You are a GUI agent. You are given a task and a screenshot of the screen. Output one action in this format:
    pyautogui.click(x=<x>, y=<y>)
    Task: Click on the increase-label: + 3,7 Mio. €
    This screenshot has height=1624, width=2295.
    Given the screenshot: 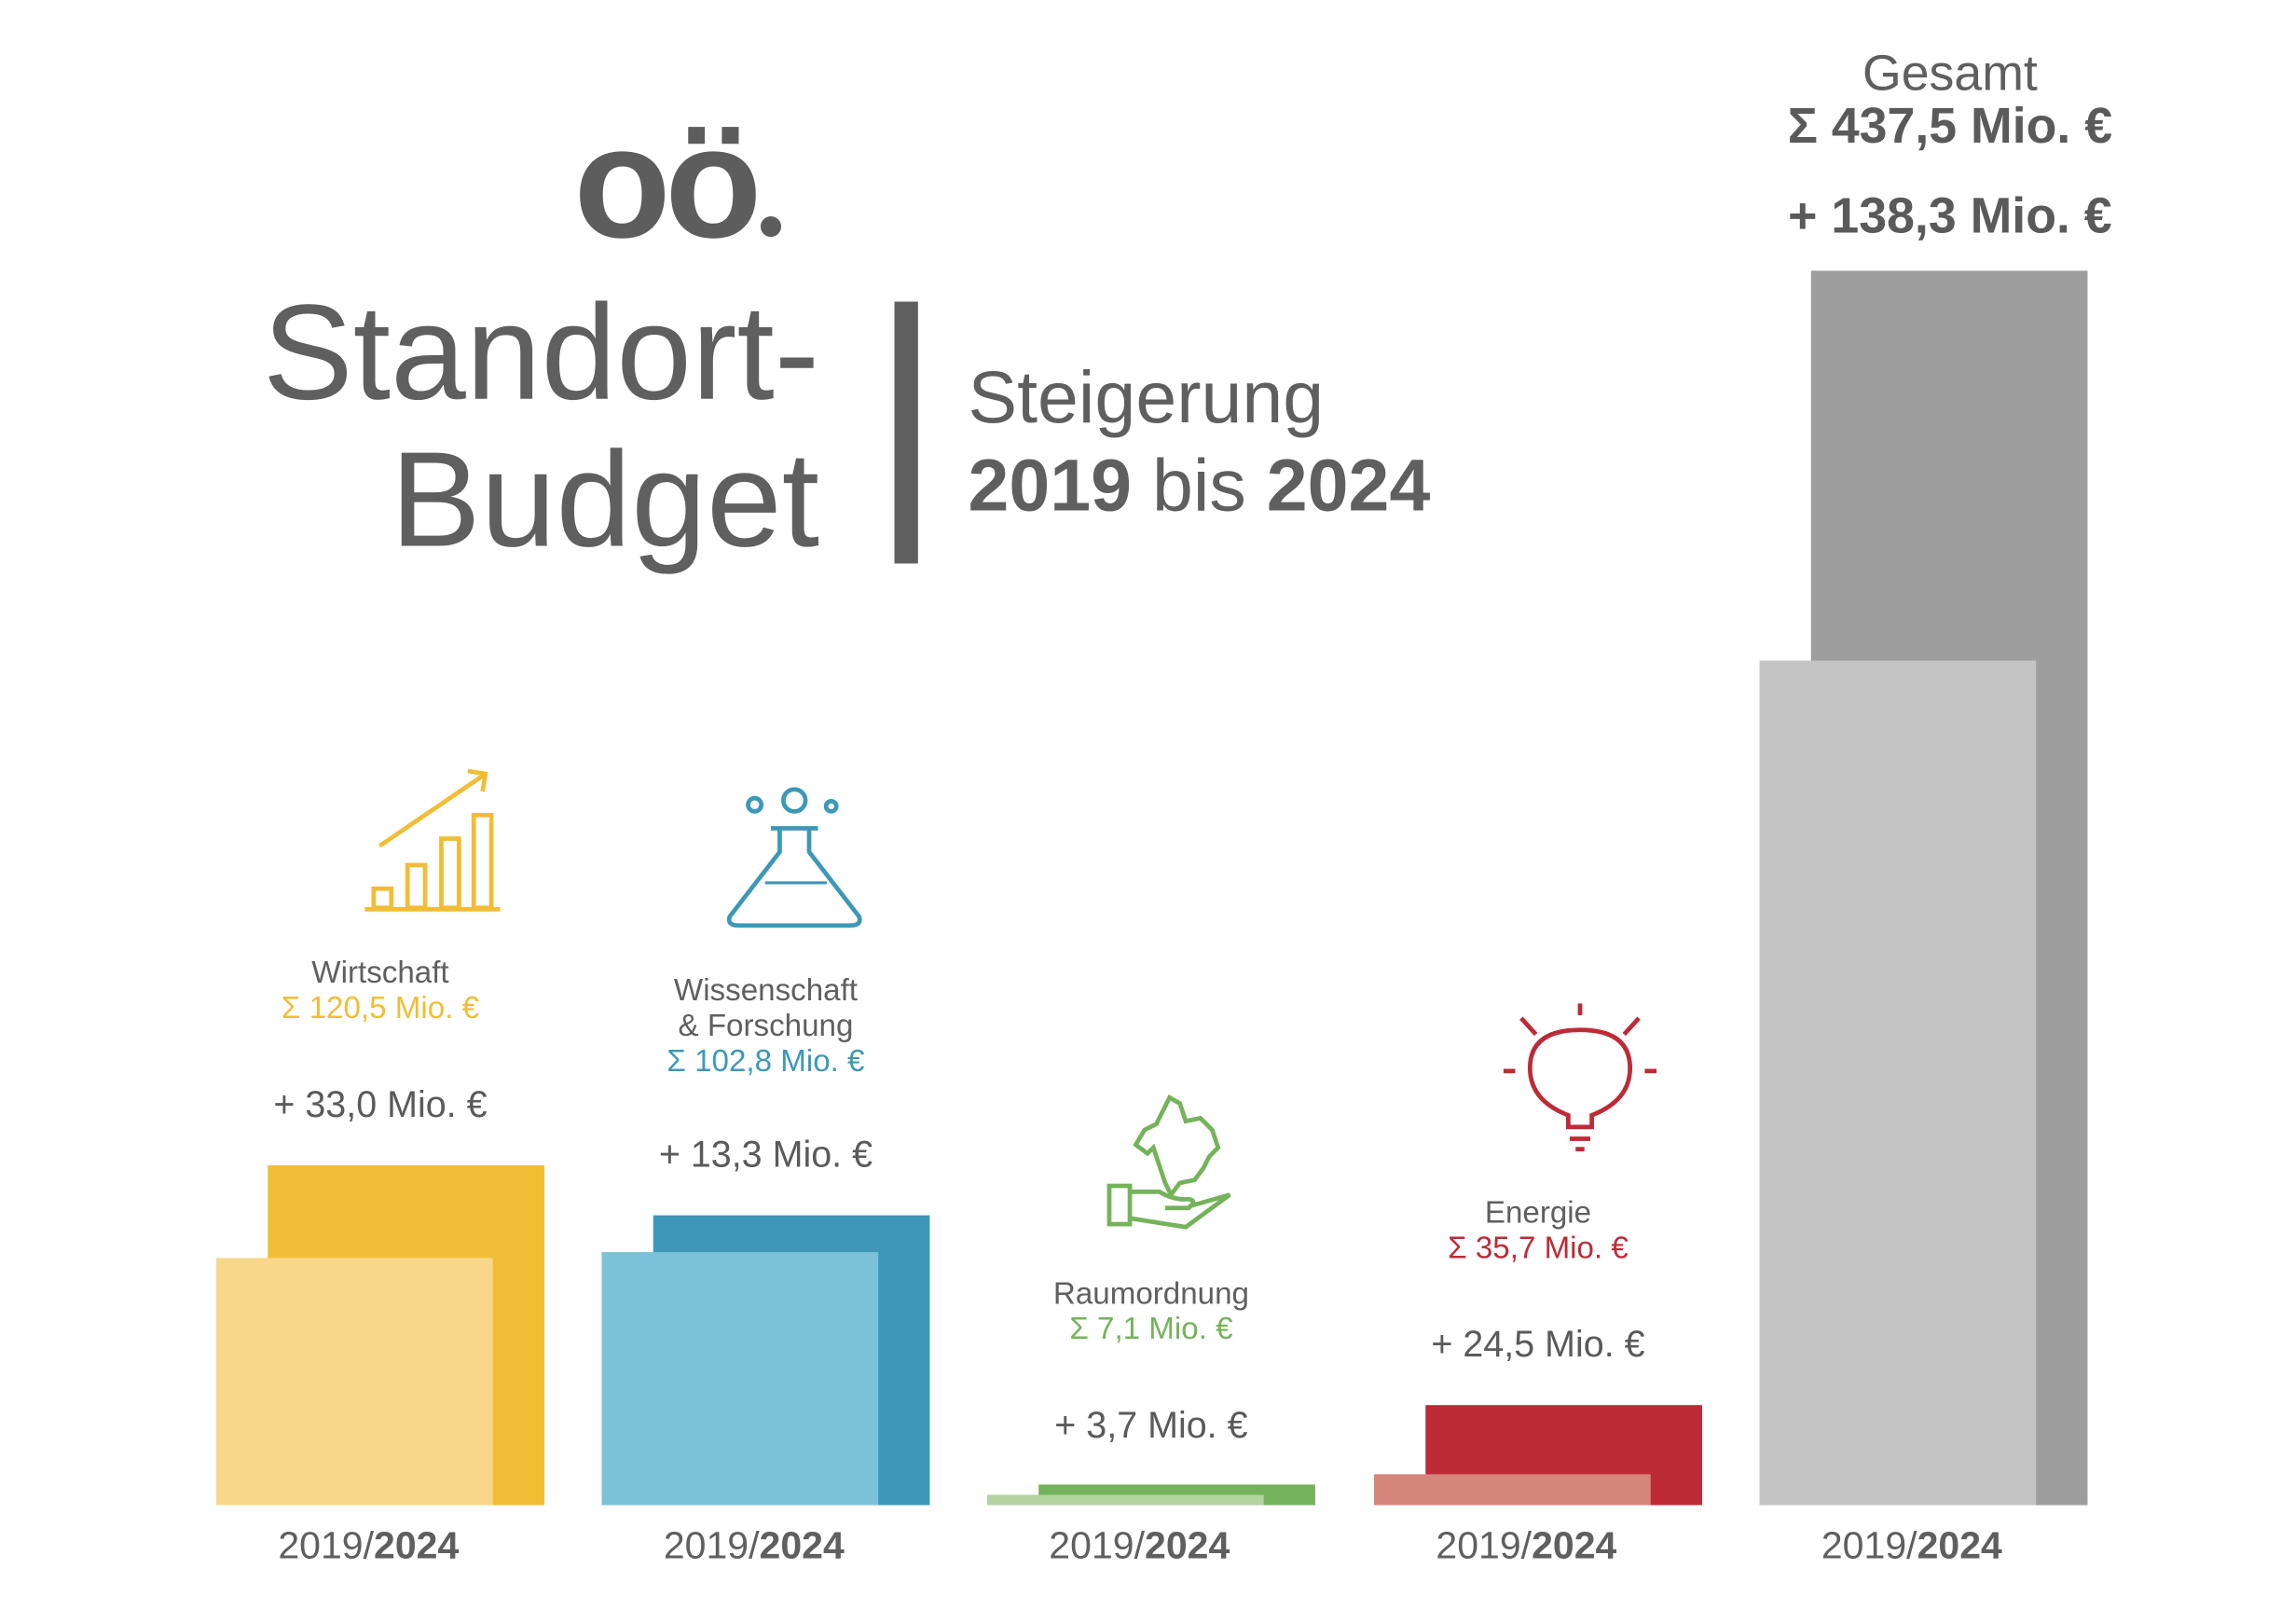 What is the action you would take?
    pyautogui.click(x=1151, y=1426)
    